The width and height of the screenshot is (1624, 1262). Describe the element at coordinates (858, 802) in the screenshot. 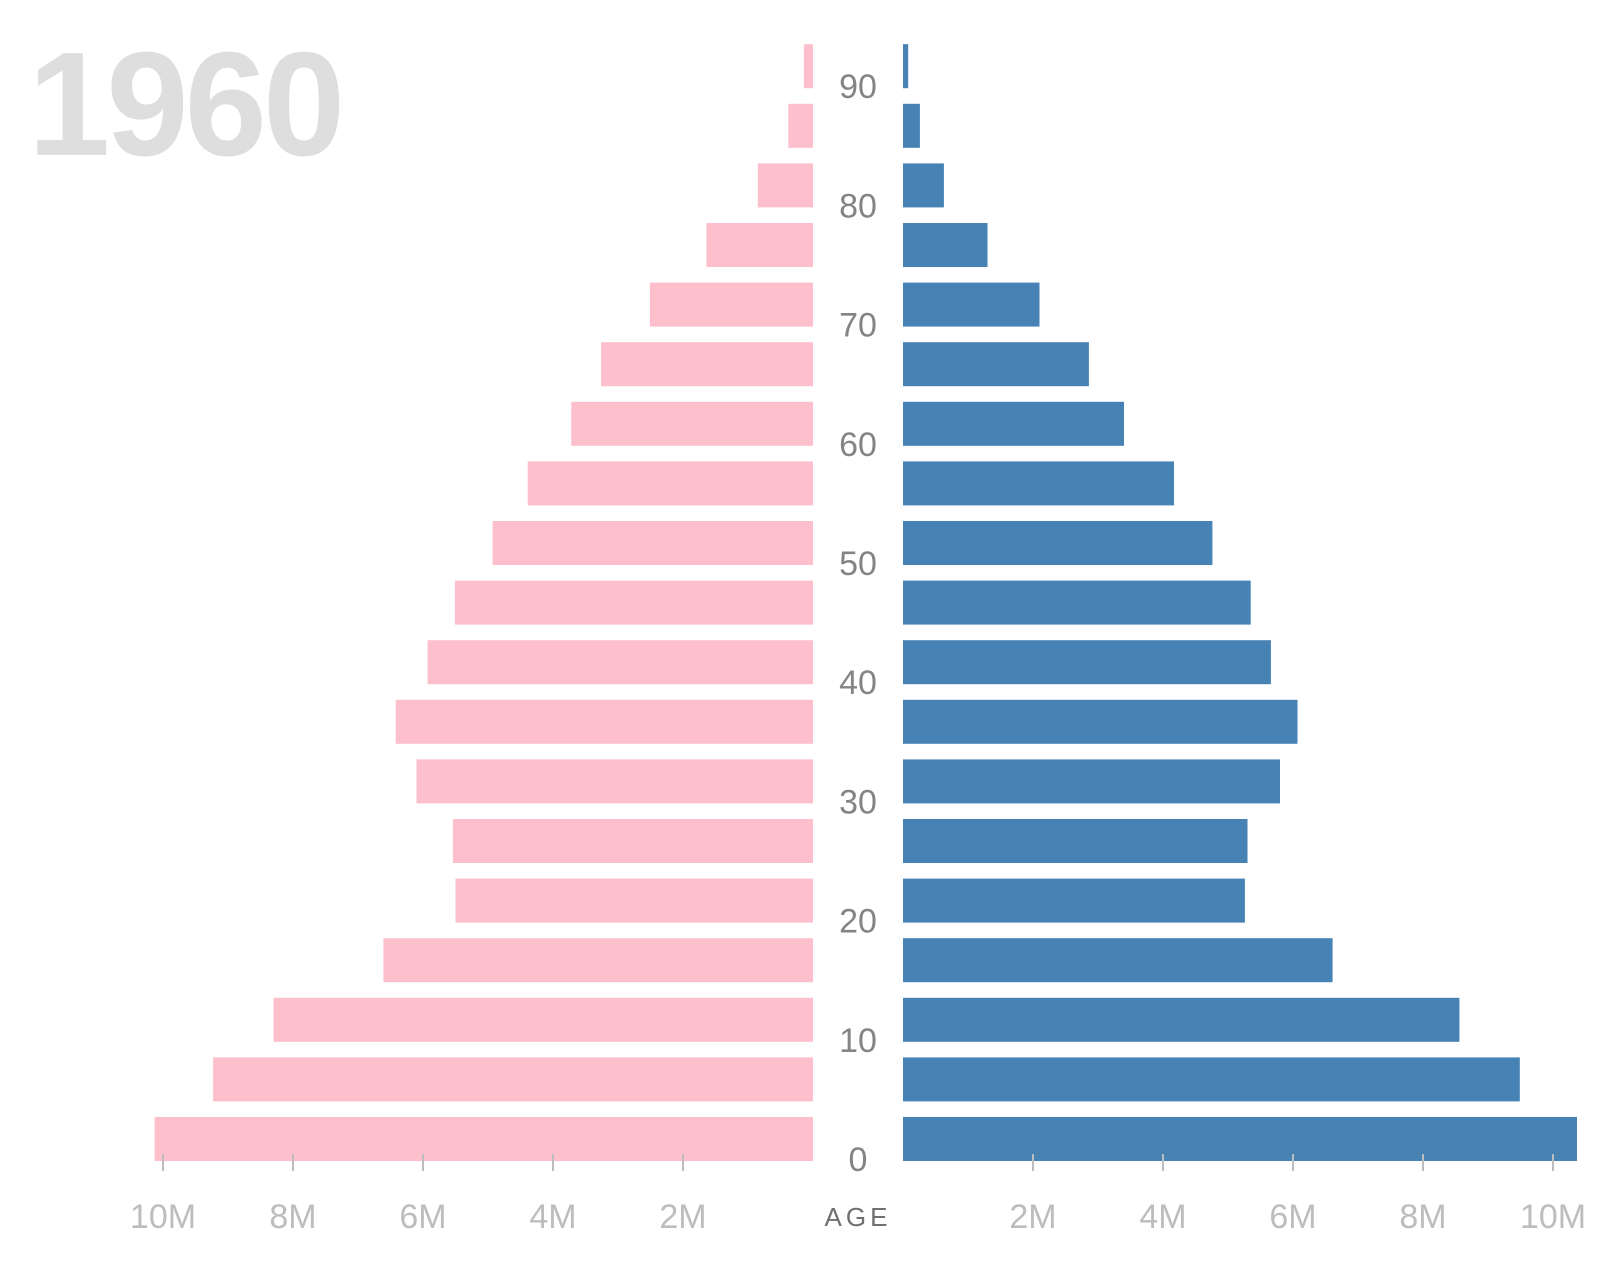

I see `age-tick-label-30: 30` at that location.